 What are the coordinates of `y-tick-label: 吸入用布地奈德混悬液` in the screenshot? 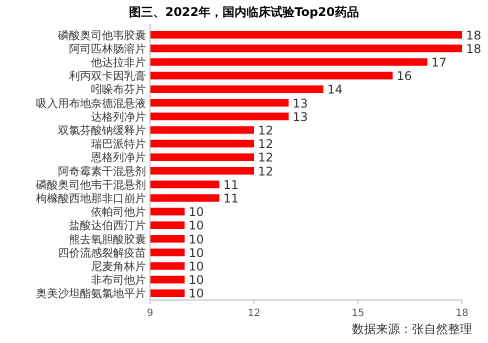 It's located at (91, 103).